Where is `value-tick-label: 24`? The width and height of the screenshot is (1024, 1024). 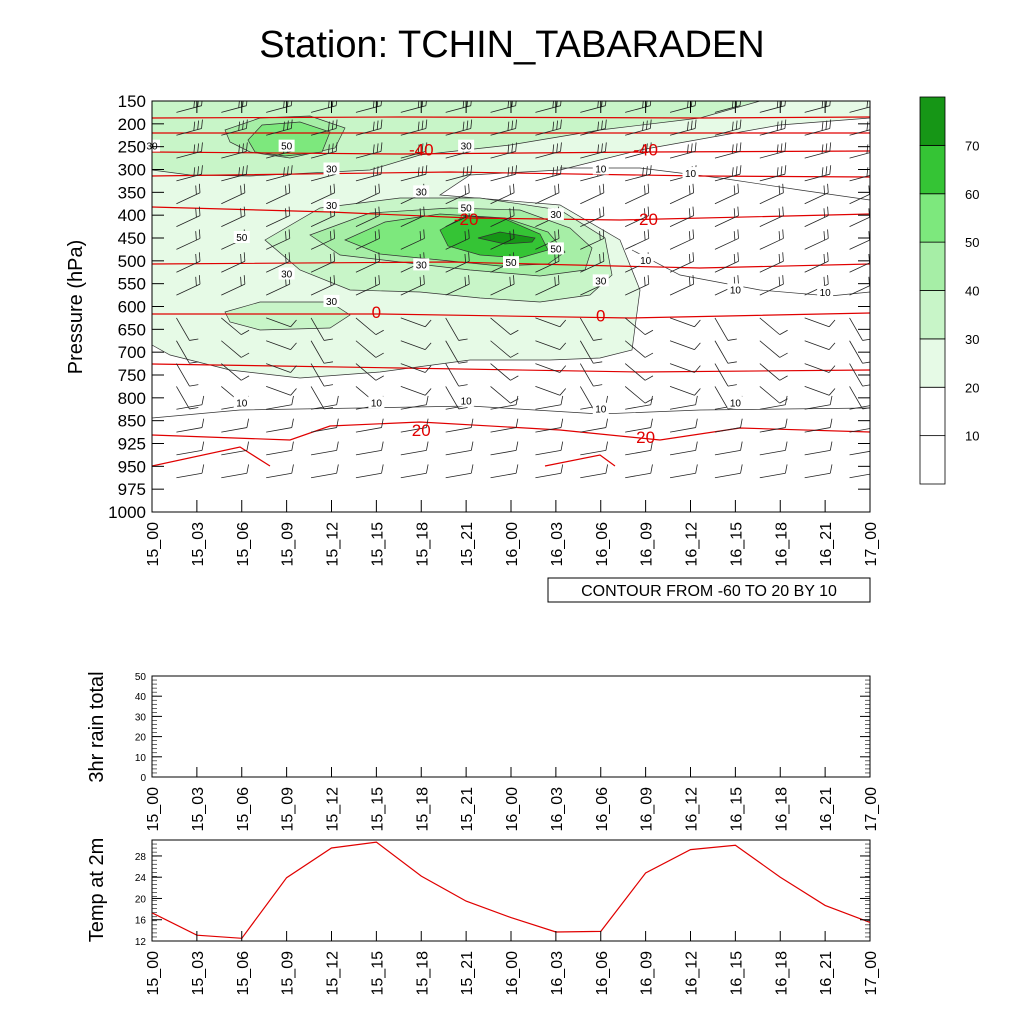
value-tick-label: 24 is located at coordinates (141, 878).